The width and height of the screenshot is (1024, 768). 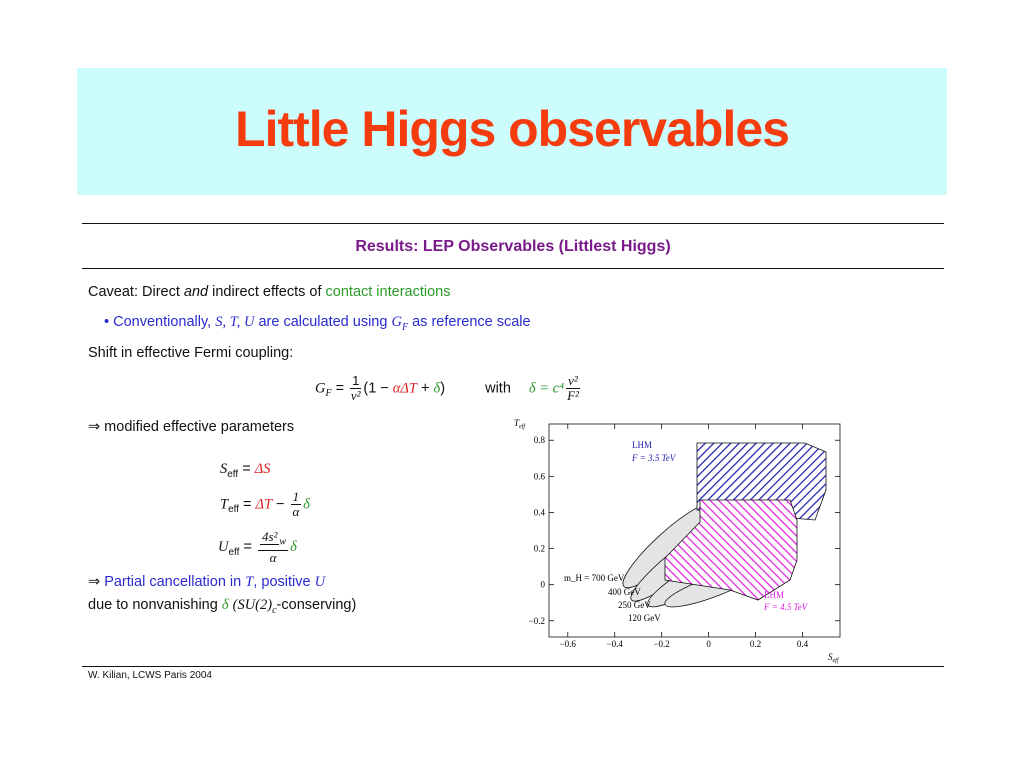 What do you see at coordinates (539, 549) in the screenshot?
I see `y-tick-label: 0.2` at bounding box center [539, 549].